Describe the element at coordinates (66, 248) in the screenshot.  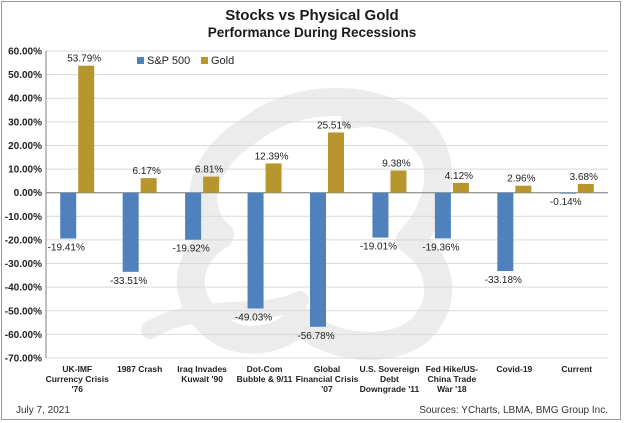
I see `sp500-data-label: -19.41%` at that location.